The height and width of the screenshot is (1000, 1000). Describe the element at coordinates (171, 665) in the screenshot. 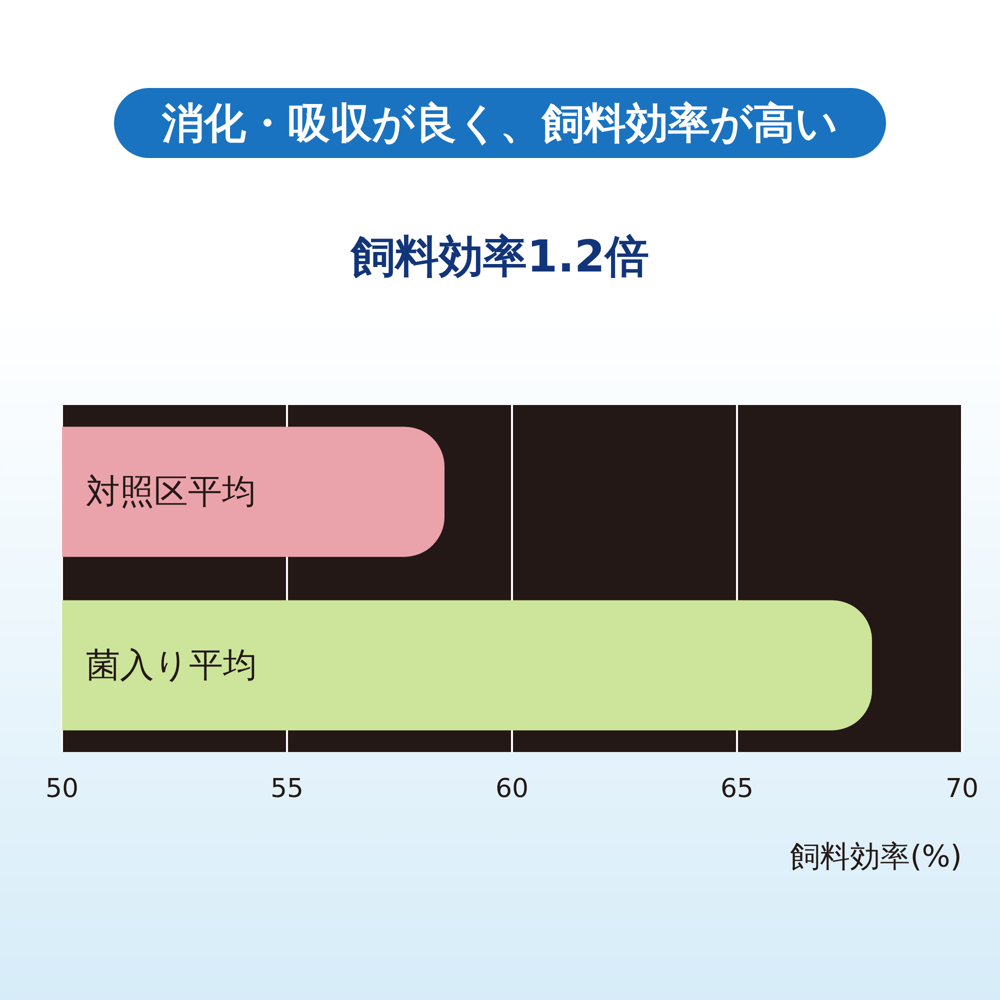

I see `y-tick-label: 菌入り平均` at that location.